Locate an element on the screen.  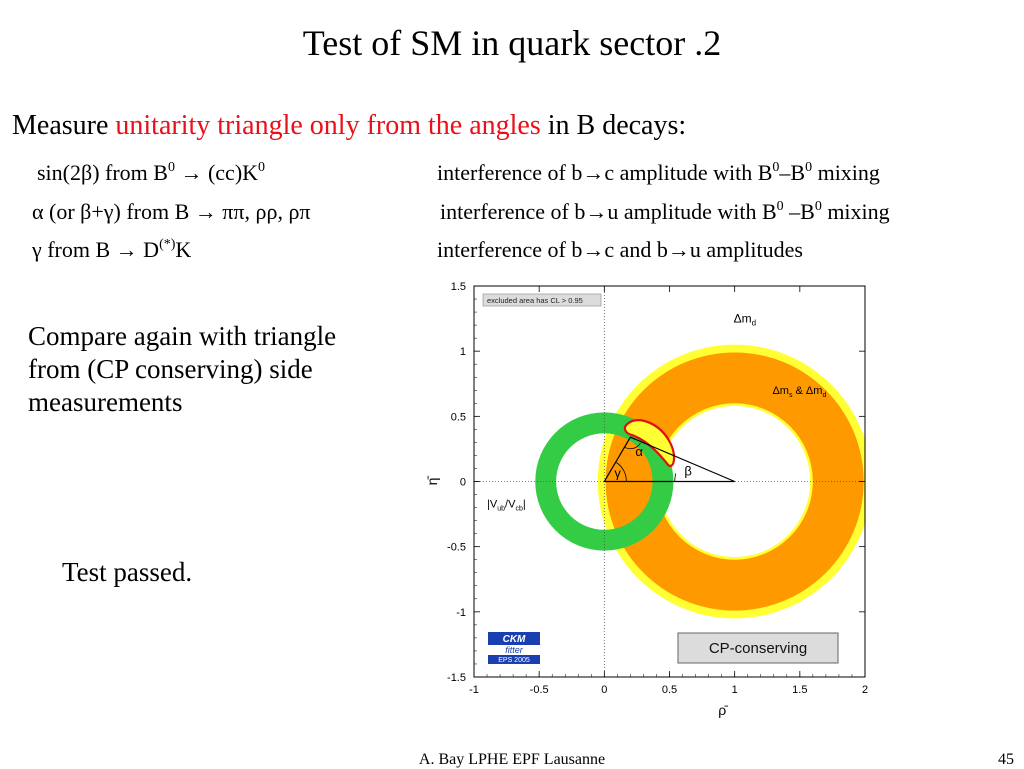
intro-suffix: in B decays: is located at coordinates (613, 125).